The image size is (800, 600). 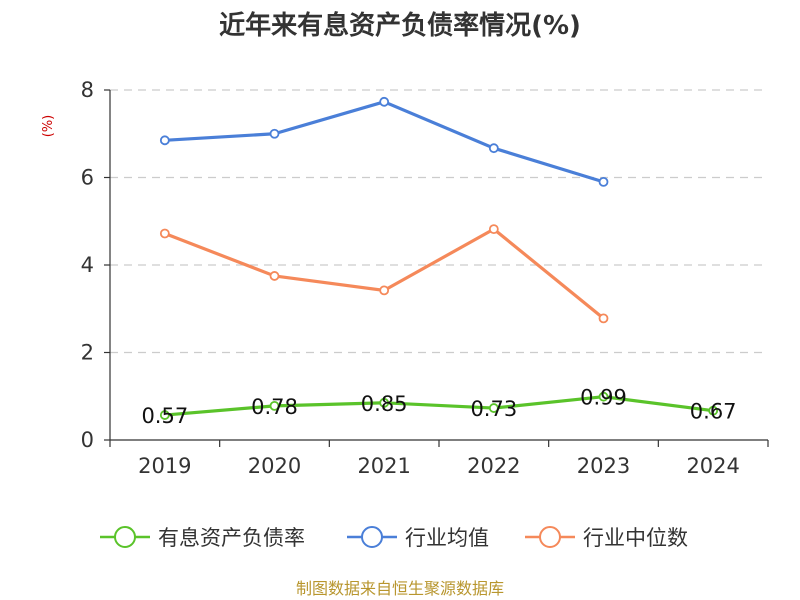 What do you see at coordinates (87, 353) in the screenshot?
I see `y-tick-label: 2` at bounding box center [87, 353].